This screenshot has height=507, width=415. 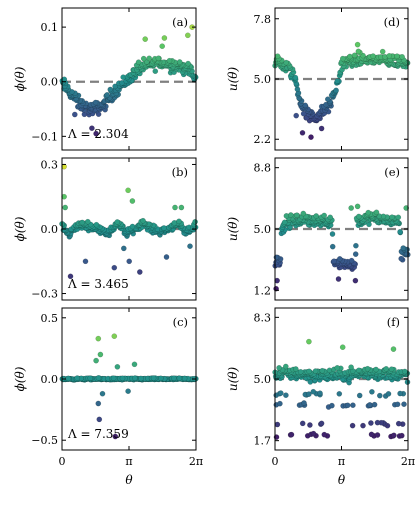 I want to click on y-tick-label: −0.5, so click(x=44, y=440).